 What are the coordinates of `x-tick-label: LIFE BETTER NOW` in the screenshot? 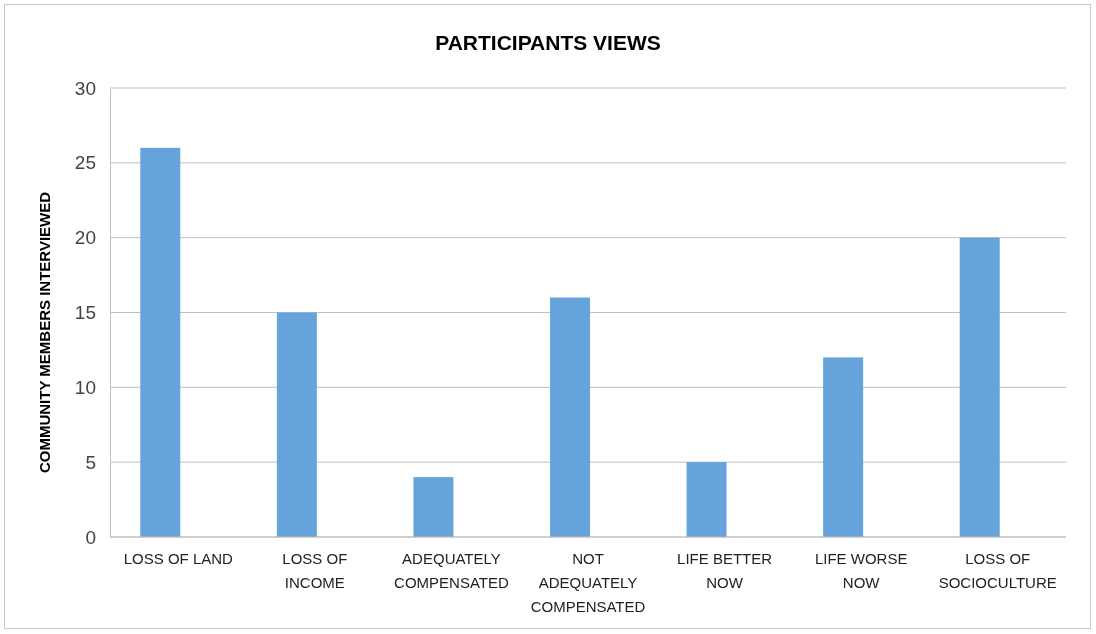 It's located at (725, 570).